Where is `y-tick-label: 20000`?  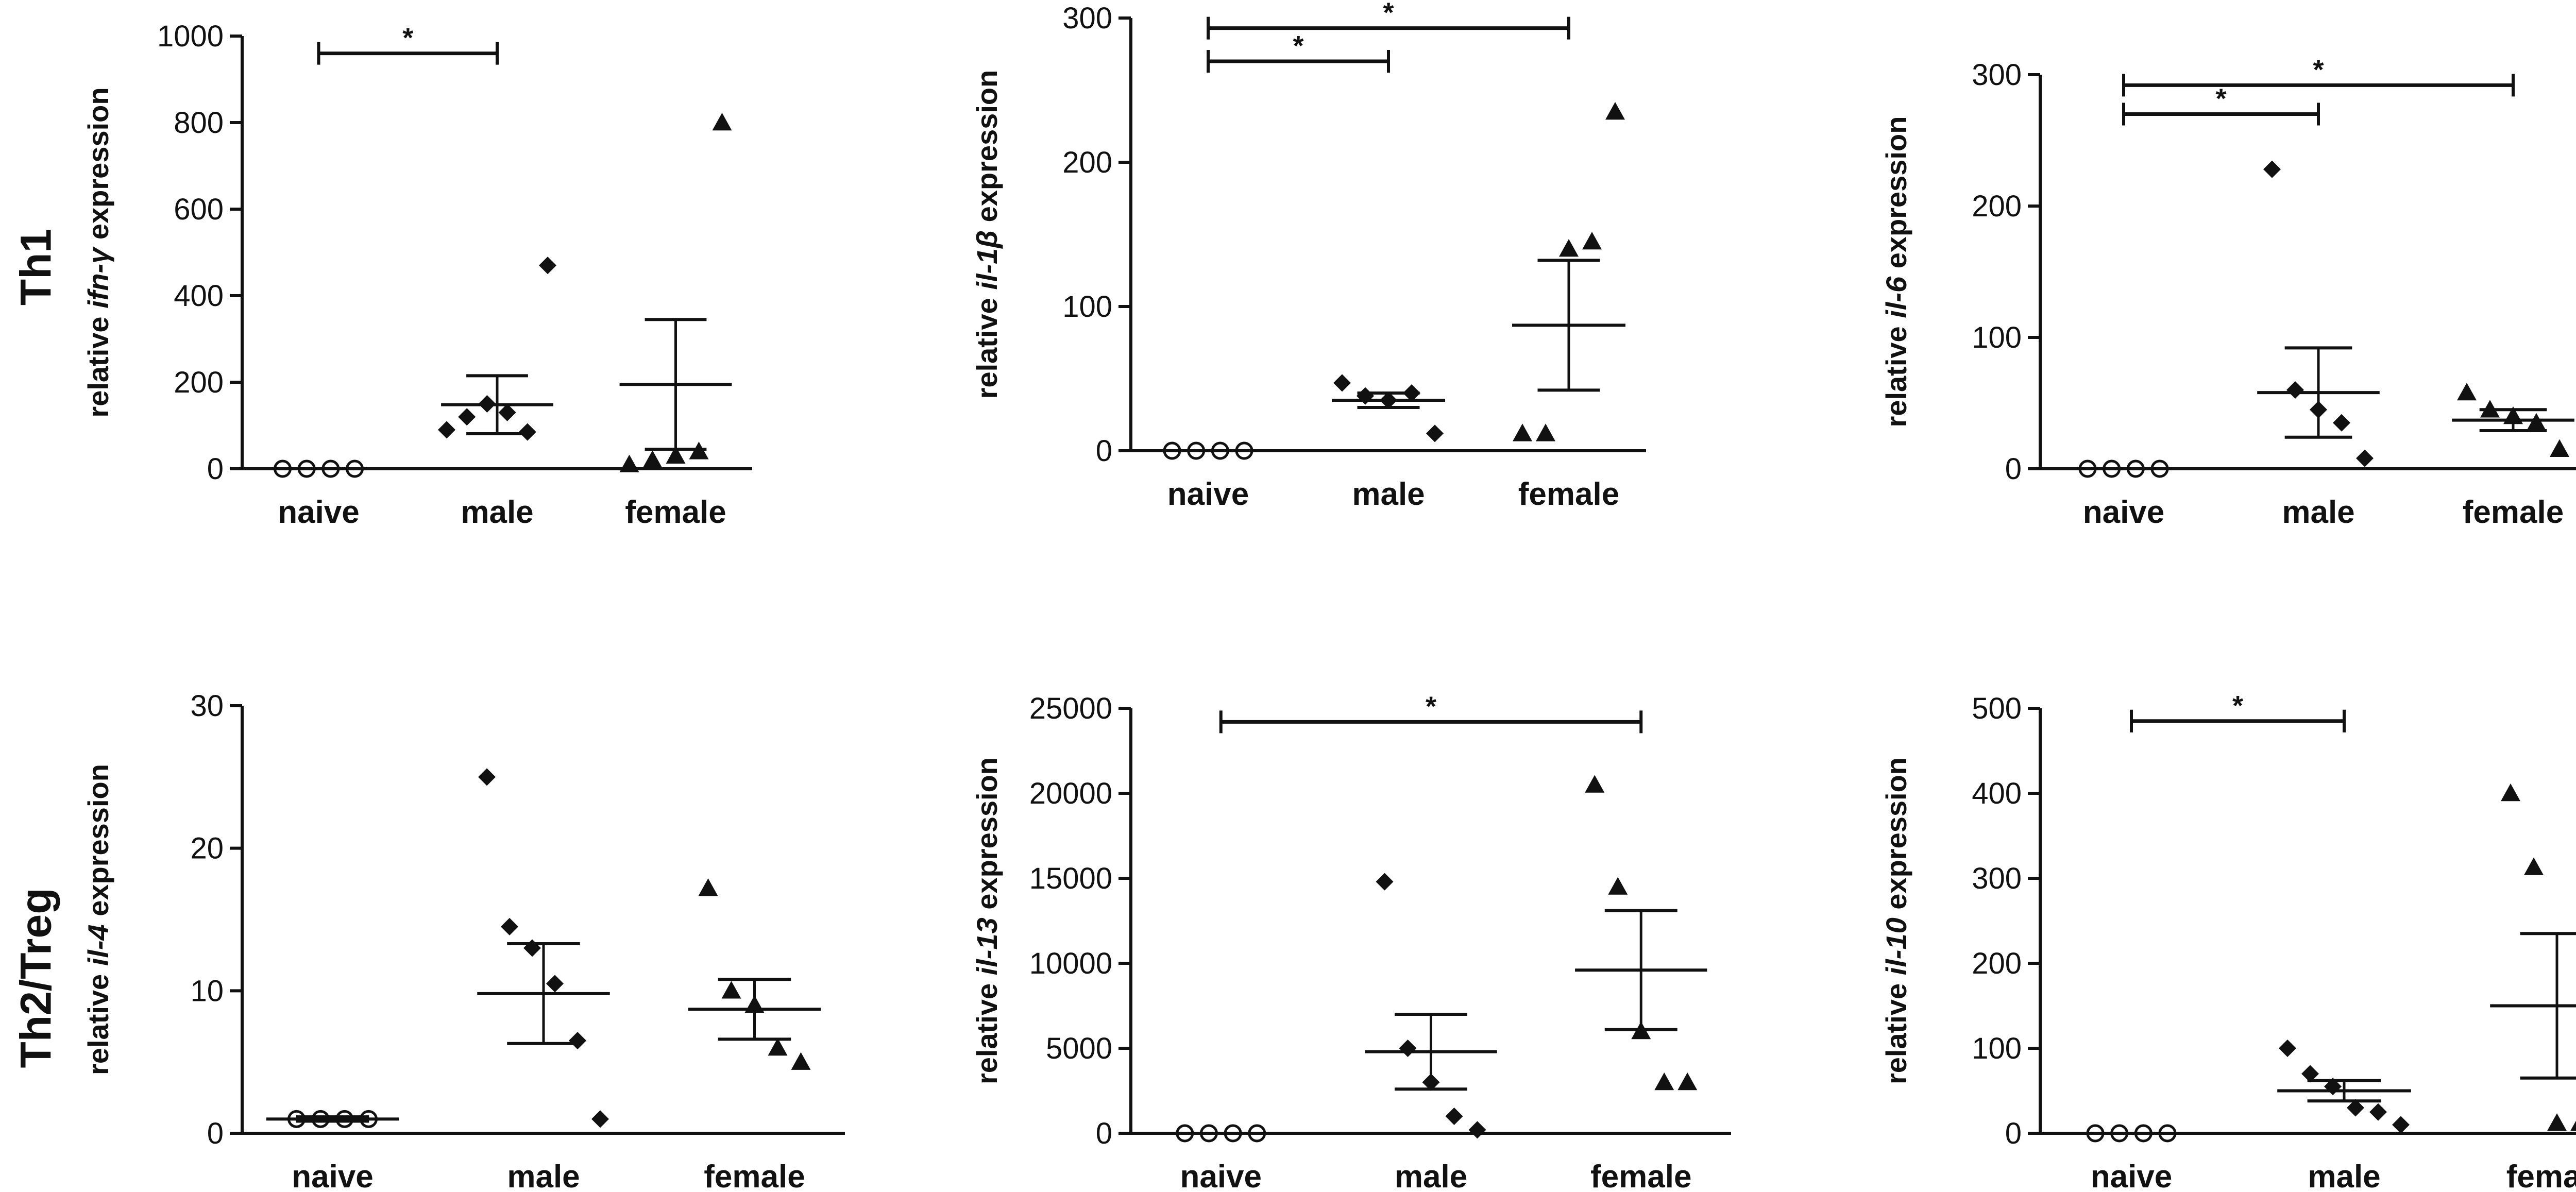 y-tick-label: 20000 is located at coordinates (1070, 793).